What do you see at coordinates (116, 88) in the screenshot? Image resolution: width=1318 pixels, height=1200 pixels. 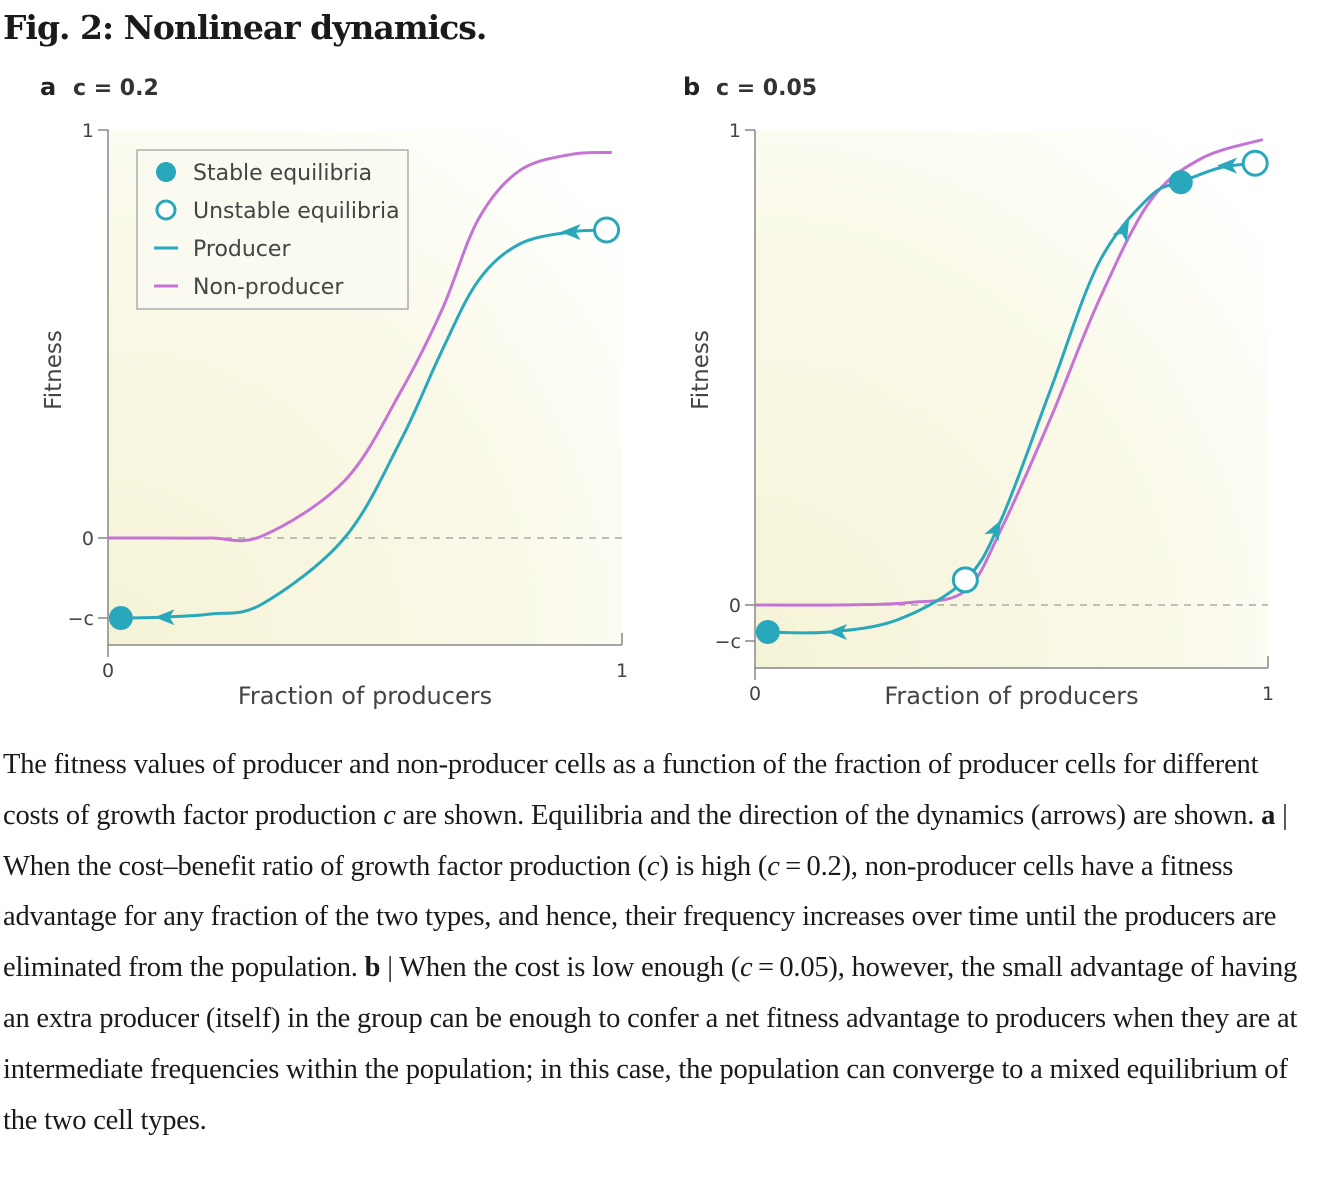 I see `panel-title: c = 0.2` at bounding box center [116, 88].